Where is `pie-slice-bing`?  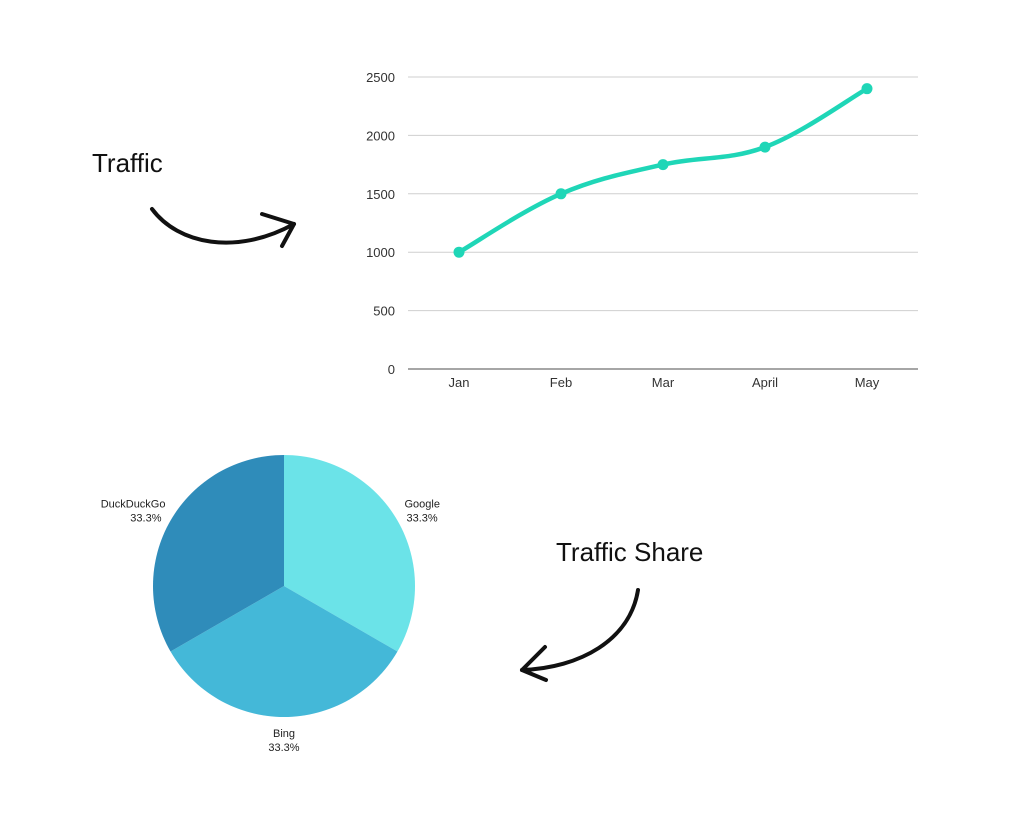
pie-slice-bing is located at coordinates (284, 651).